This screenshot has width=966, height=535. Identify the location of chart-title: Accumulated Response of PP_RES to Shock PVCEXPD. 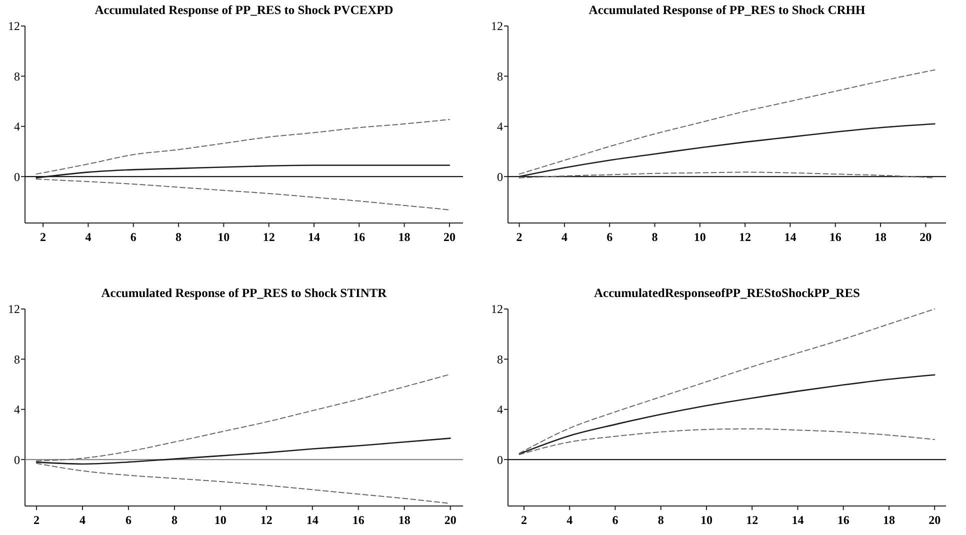
(244, 10).